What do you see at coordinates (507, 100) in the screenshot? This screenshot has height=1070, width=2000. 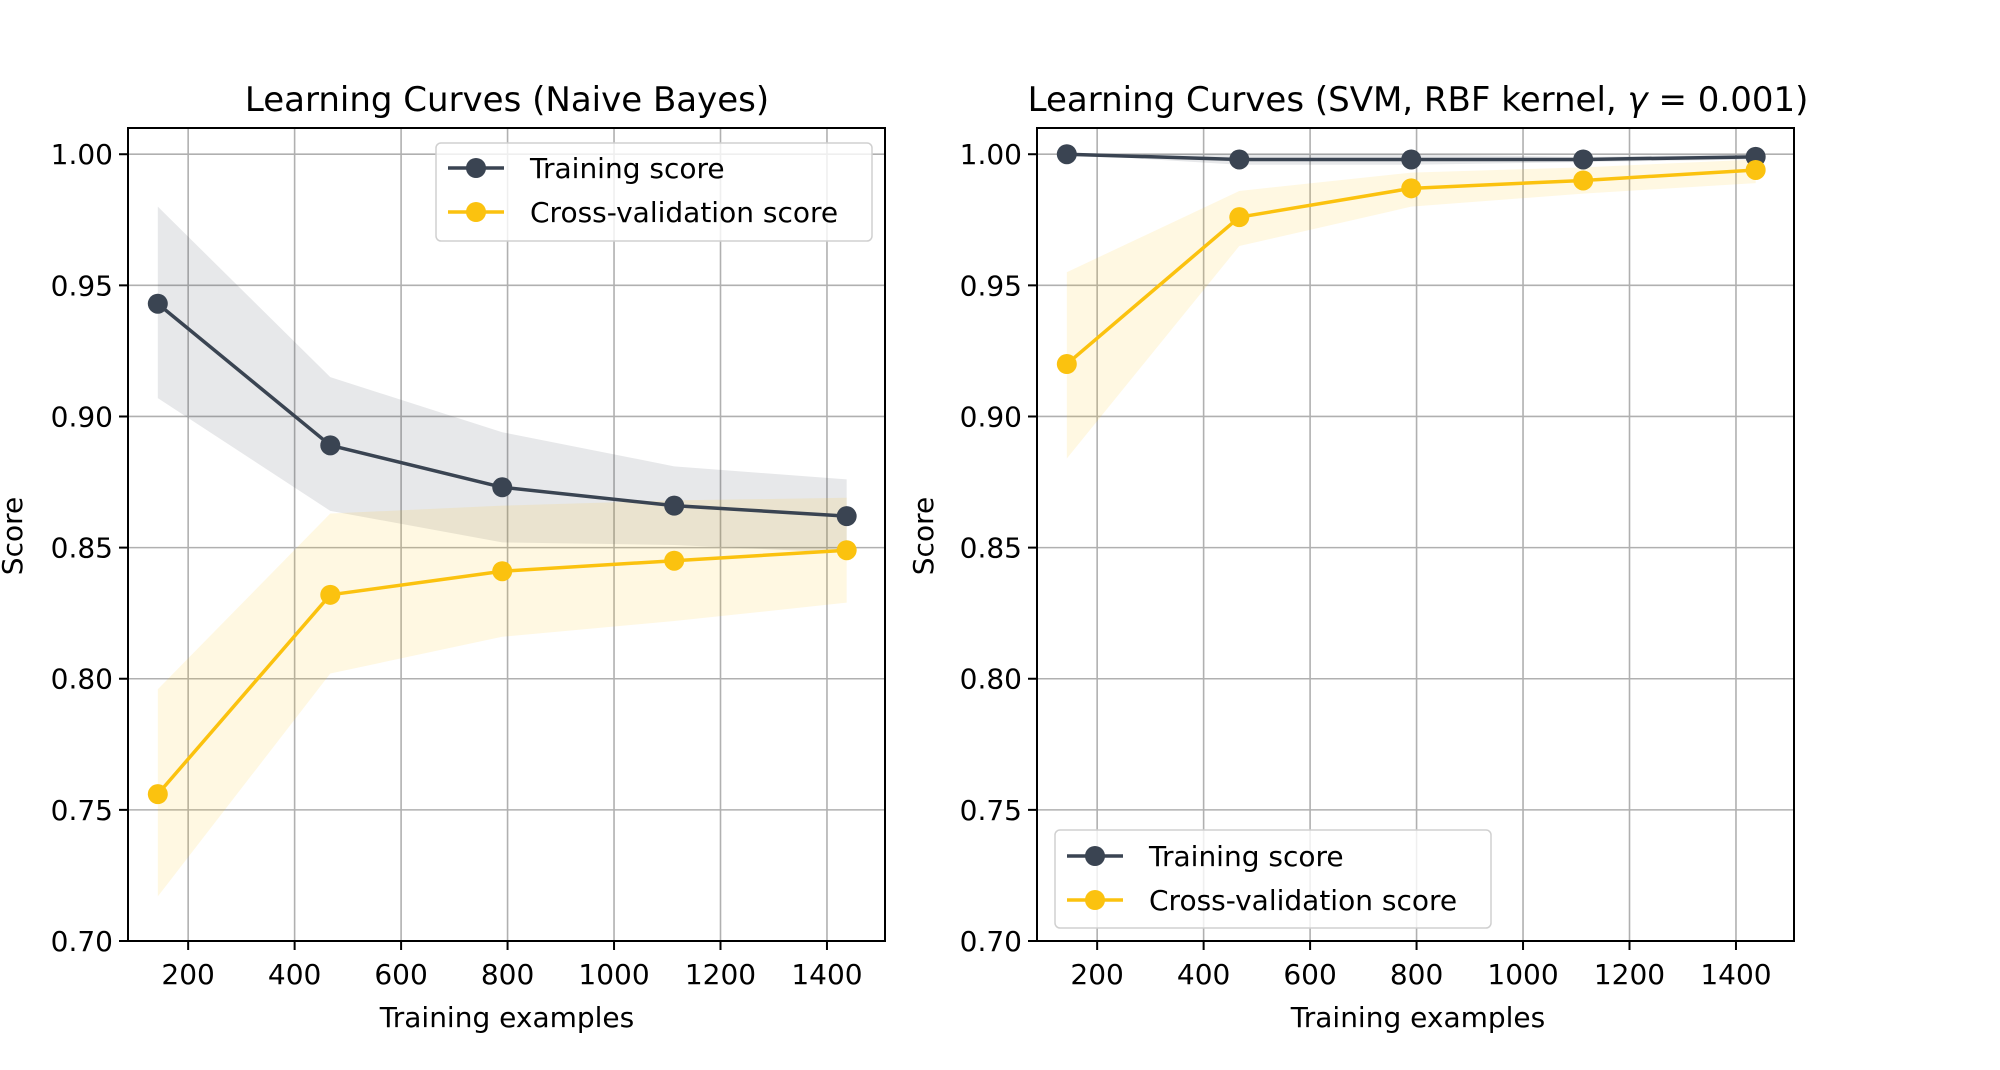 I see `chart-title: Learning Curves (Naive Bayes)` at bounding box center [507, 100].